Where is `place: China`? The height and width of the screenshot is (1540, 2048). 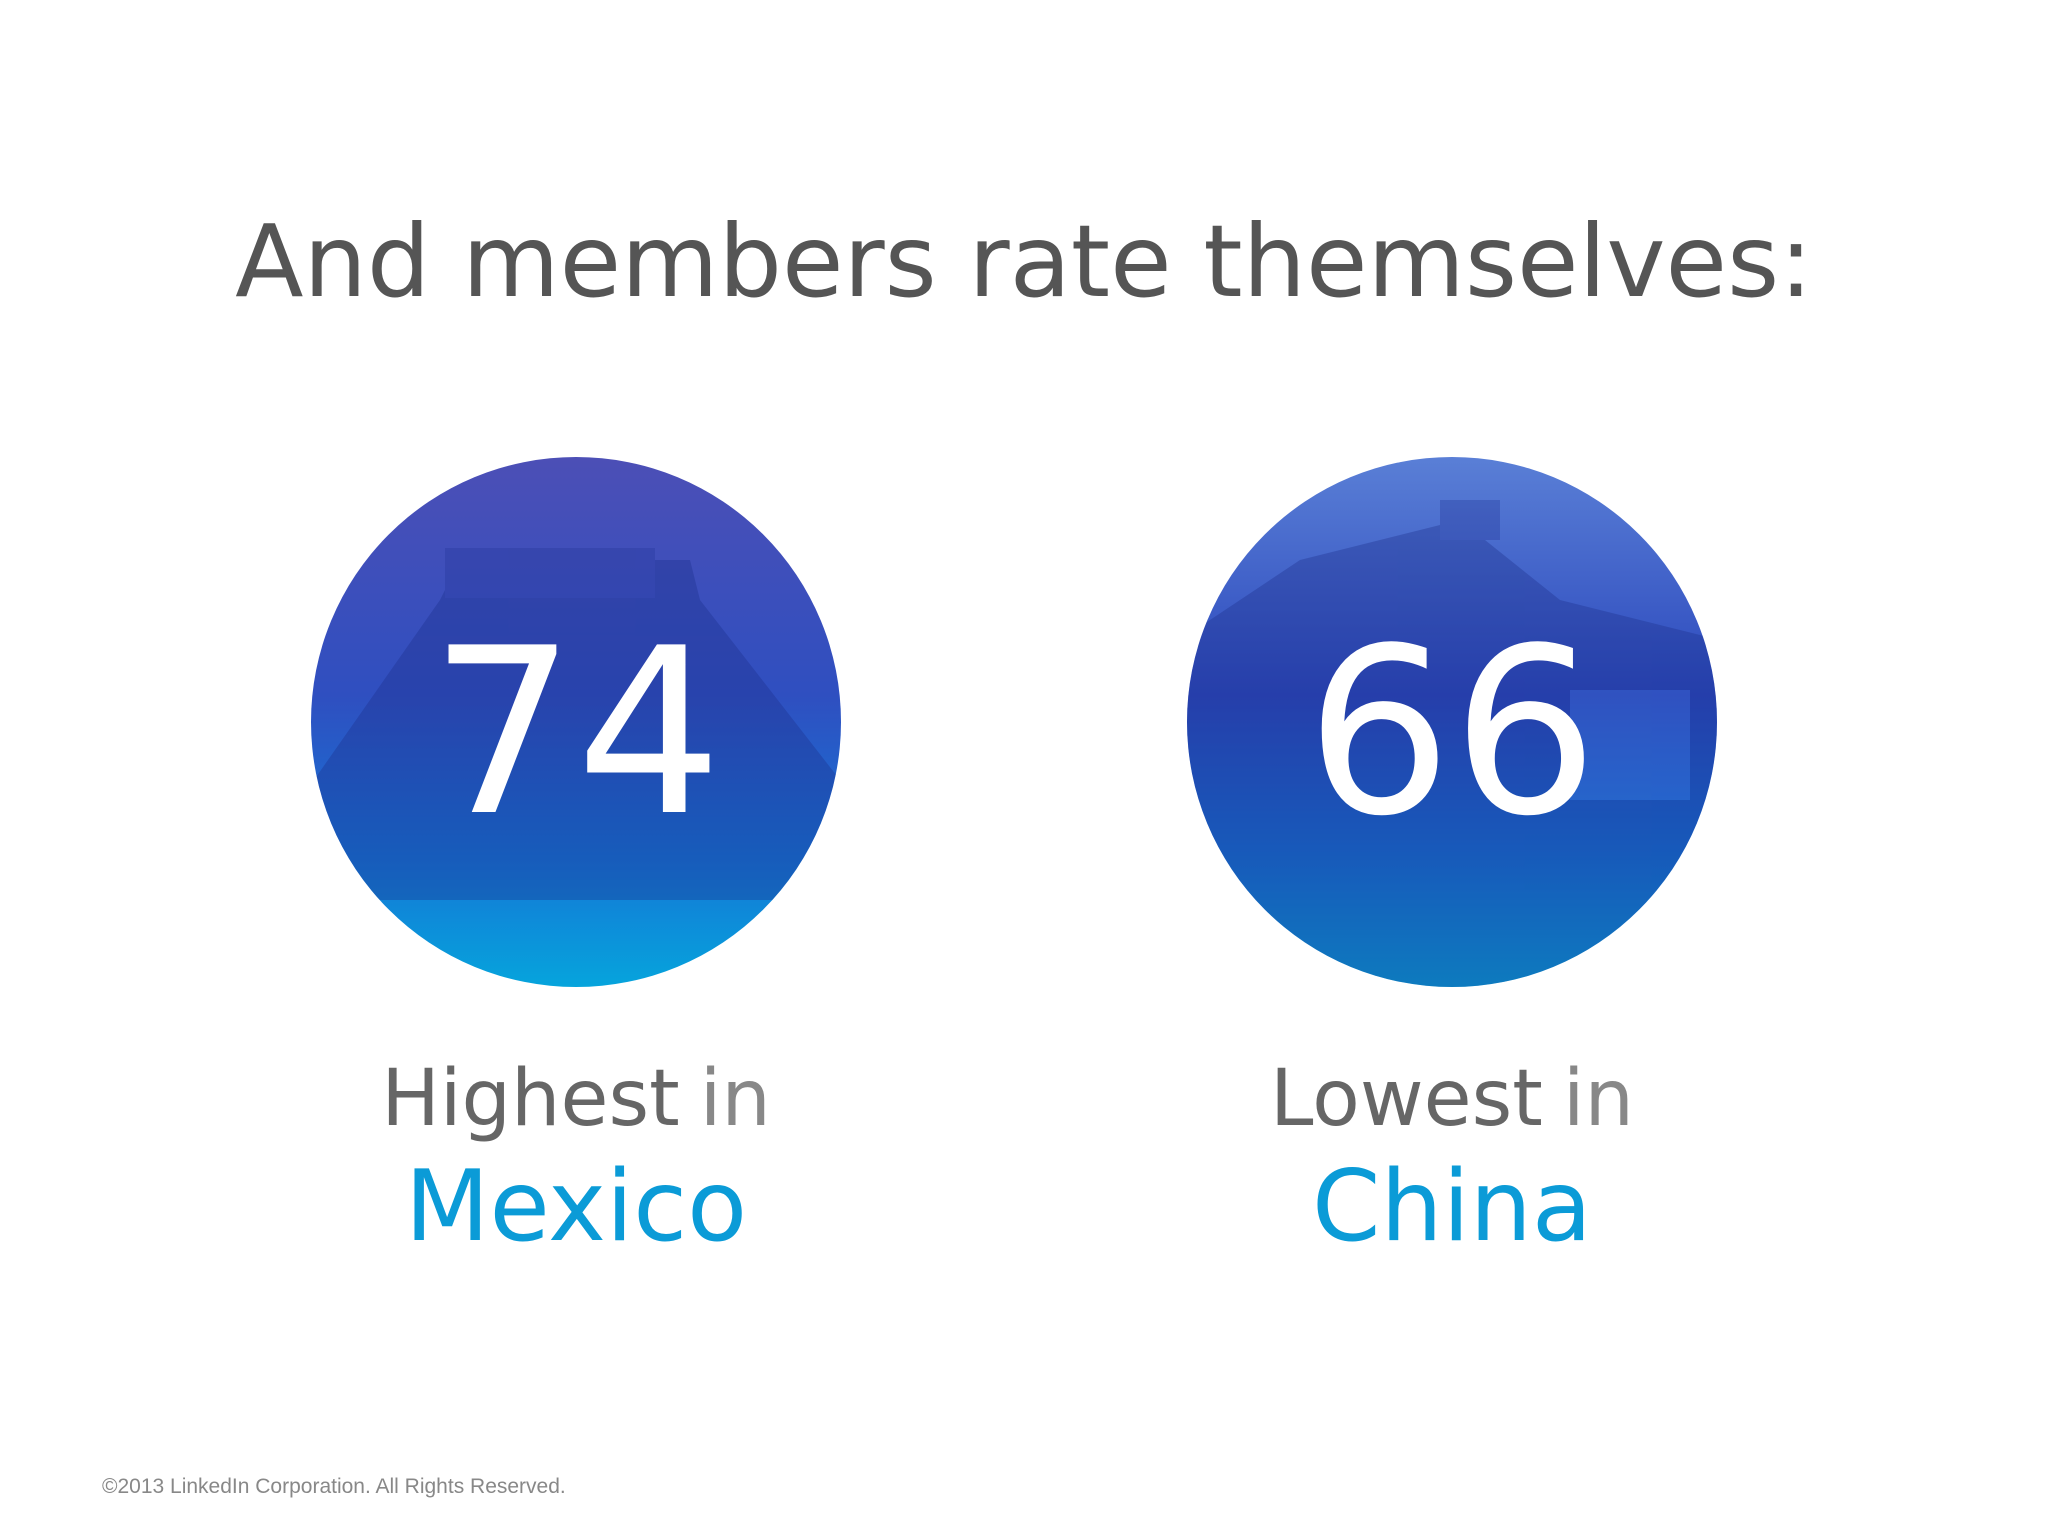
place: China is located at coordinates (1452, 1207).